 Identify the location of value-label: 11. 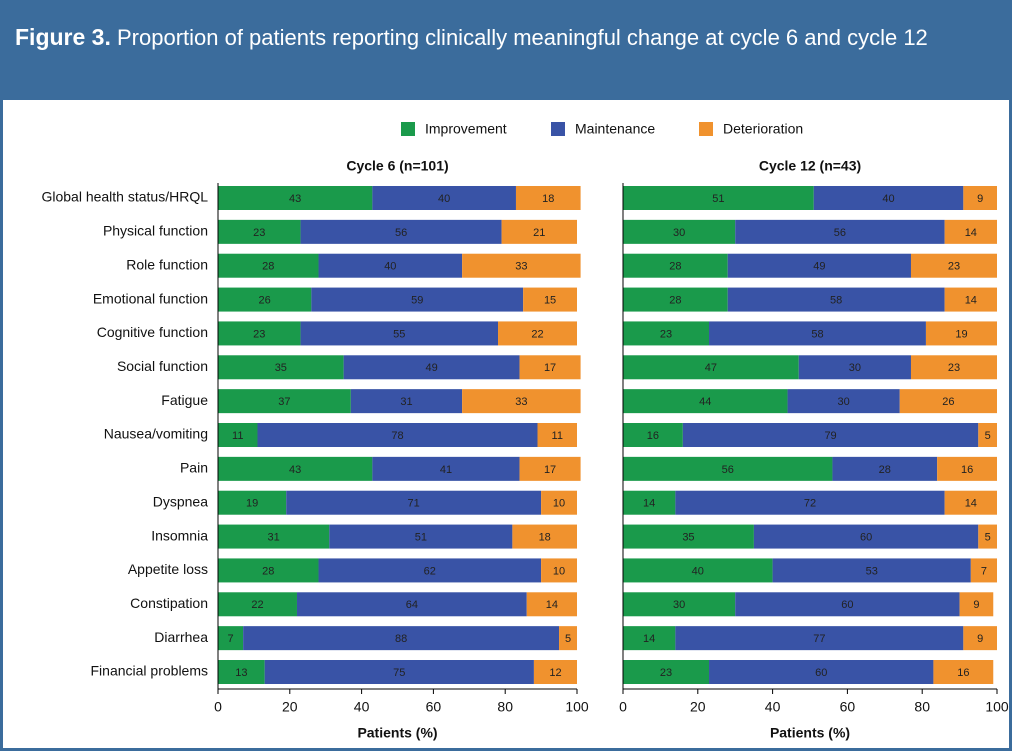
(557, 436).